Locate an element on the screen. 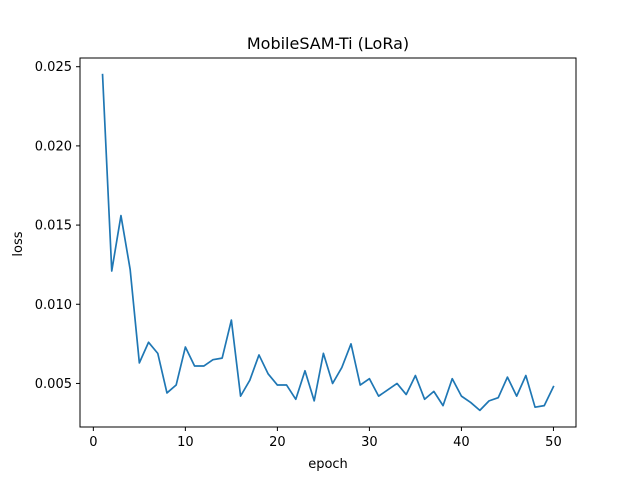  y-axis-ticks: 0.005 0.010 0.015 0.020 0.025 is located at coordinates (57, 226).